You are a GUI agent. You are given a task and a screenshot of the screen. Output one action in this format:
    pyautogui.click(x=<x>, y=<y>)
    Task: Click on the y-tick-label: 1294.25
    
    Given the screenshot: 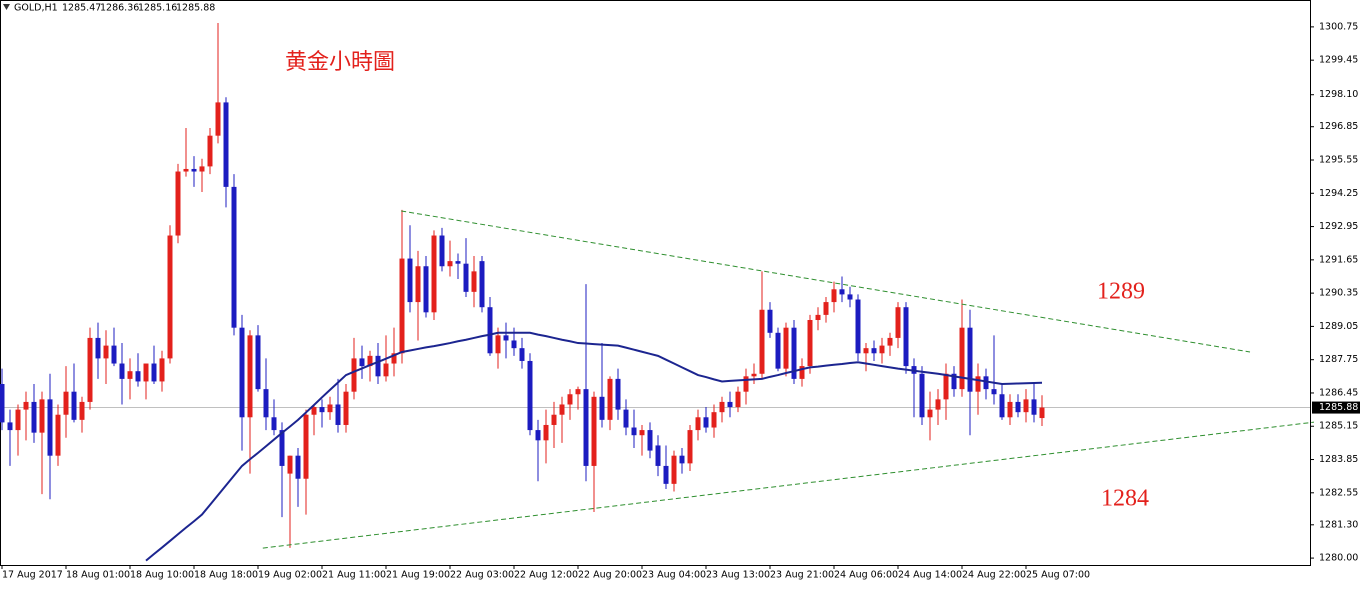 What is the action you would take?
    pyautogui.click(x=1338, y=193)
    